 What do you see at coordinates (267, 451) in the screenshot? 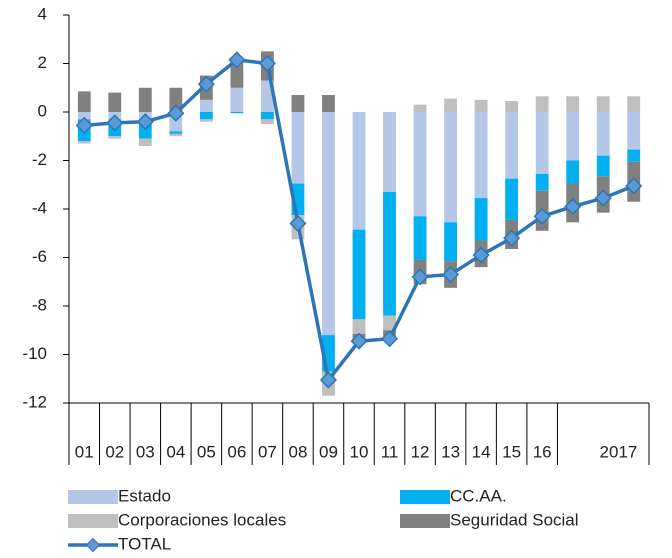
I see `x-tick-label: 07` at bounding box center [267, 451].